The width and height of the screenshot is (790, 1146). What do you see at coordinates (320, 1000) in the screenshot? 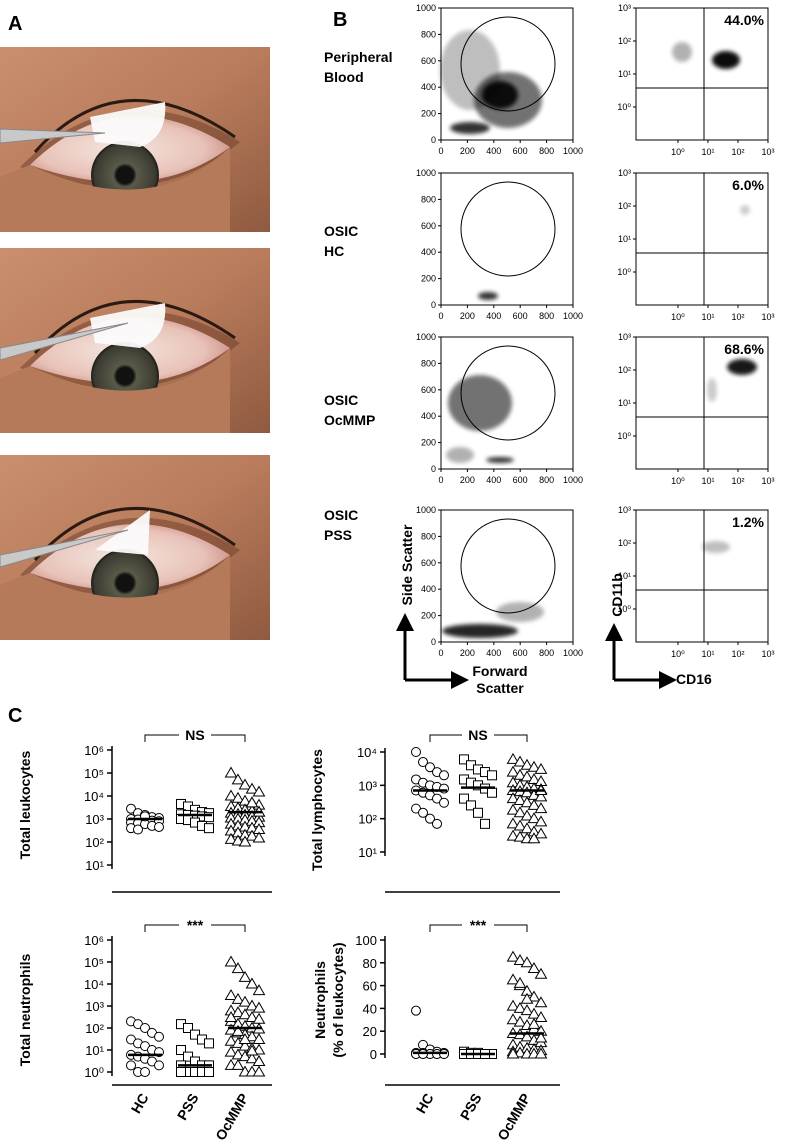
I see `y-axis-label: Neutrophils` at bounding box center [320, 1000].